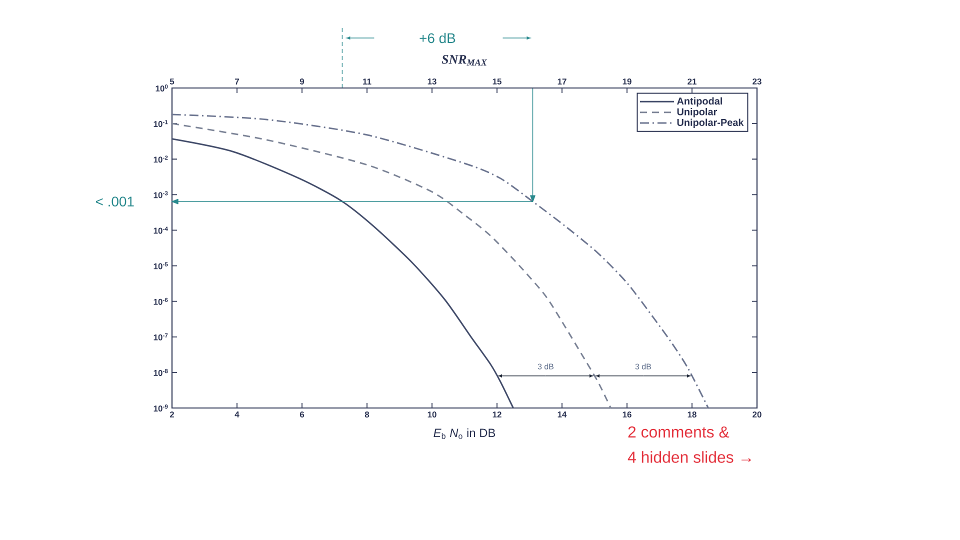 This screenshot has width=960, height=540. What do you see at coordinates (161, 266) in the screenshot?
I see `y-tick-label: 10$^{-5}$` at bounding box center [161, 266].